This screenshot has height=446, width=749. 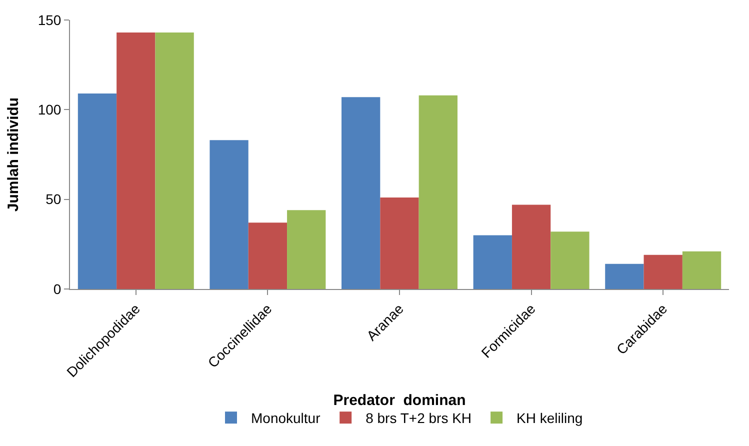 I want to click on y-tick-label: 100, so click(x=50, y=110).